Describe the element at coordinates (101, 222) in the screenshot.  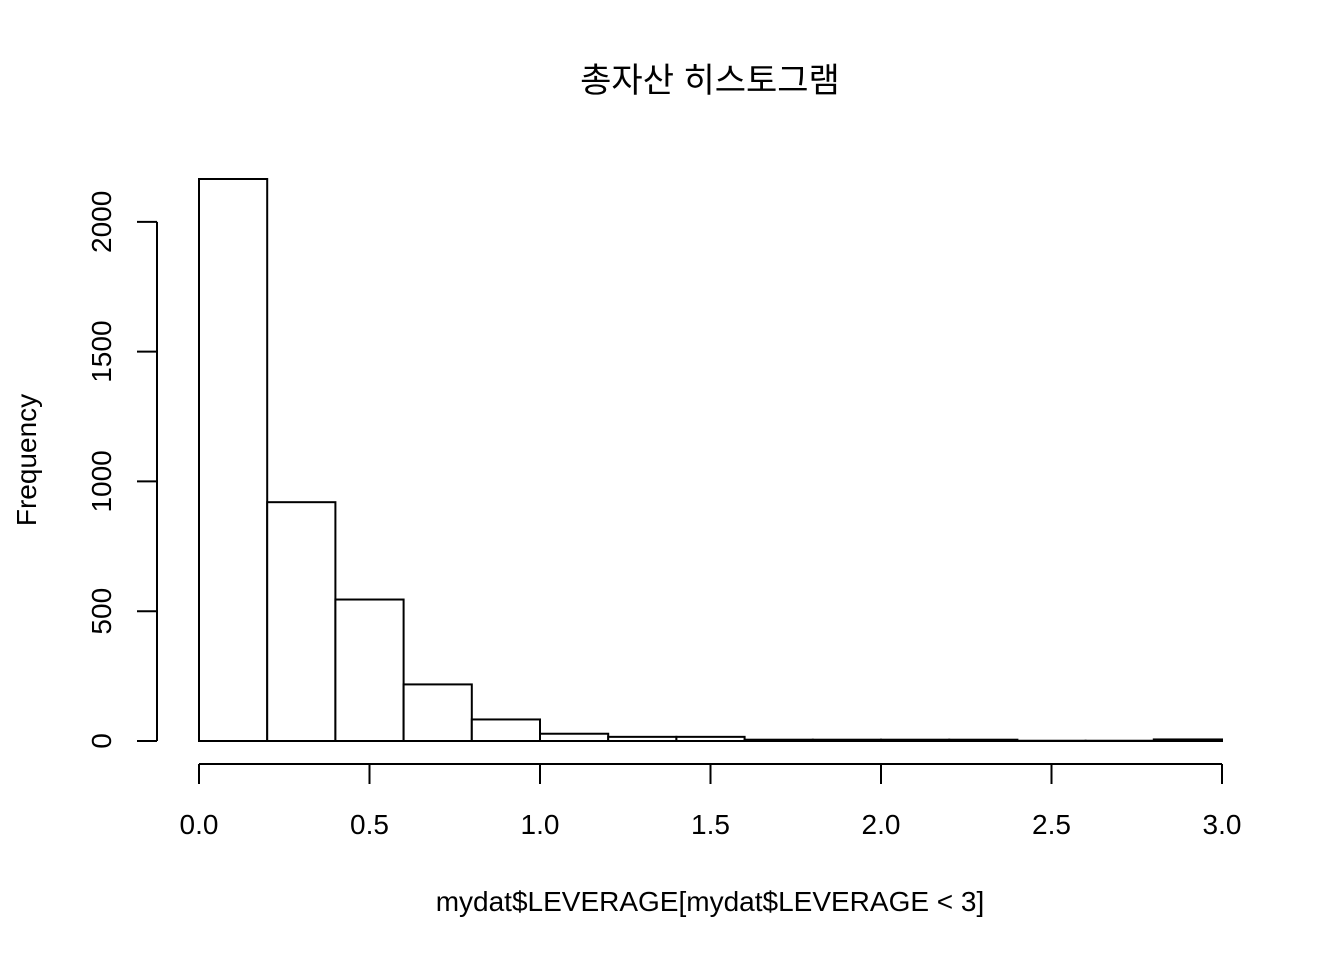
I see `y-tick-label: 2000` at that location.